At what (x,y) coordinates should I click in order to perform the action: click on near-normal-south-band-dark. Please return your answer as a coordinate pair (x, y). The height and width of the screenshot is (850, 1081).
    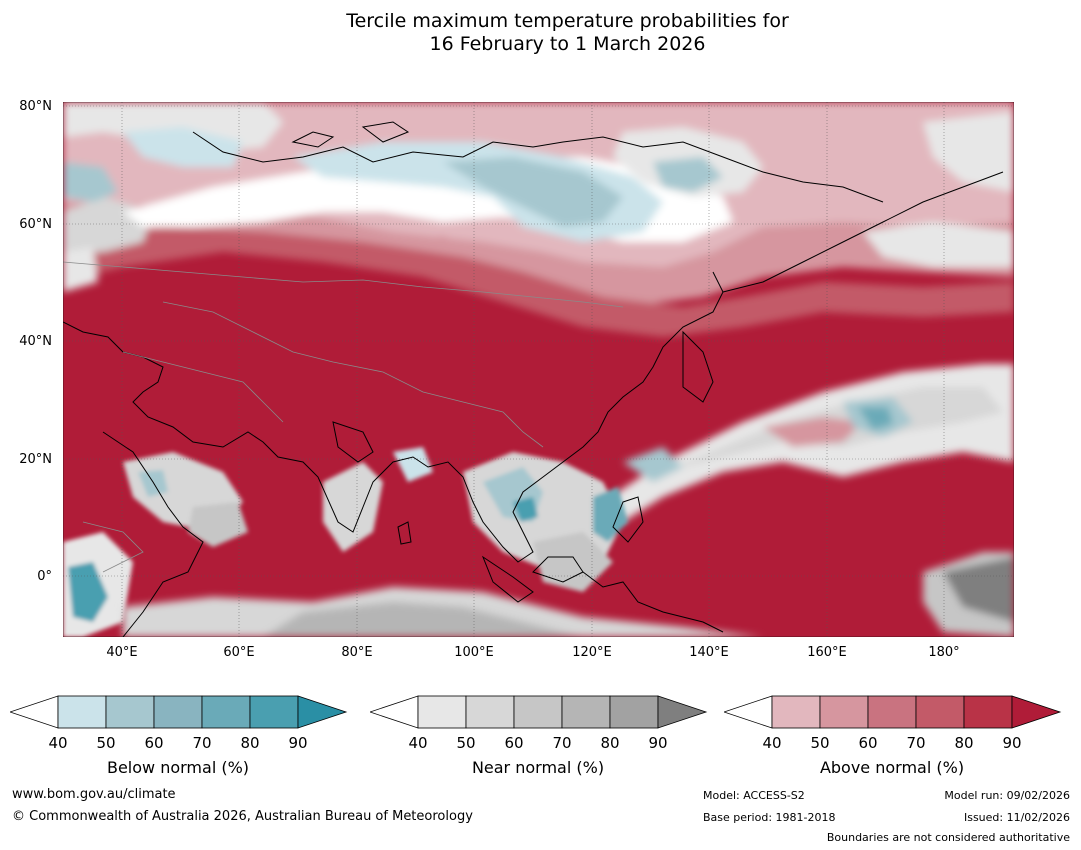
    Looking at the image, I should click on (423, 619).